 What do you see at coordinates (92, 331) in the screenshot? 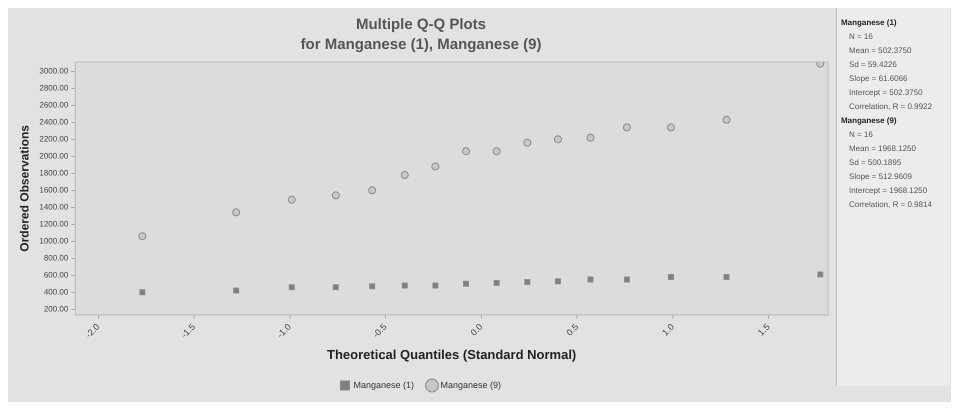
I see `x-tick-label: -2.0` at bounding box center [92, 331].